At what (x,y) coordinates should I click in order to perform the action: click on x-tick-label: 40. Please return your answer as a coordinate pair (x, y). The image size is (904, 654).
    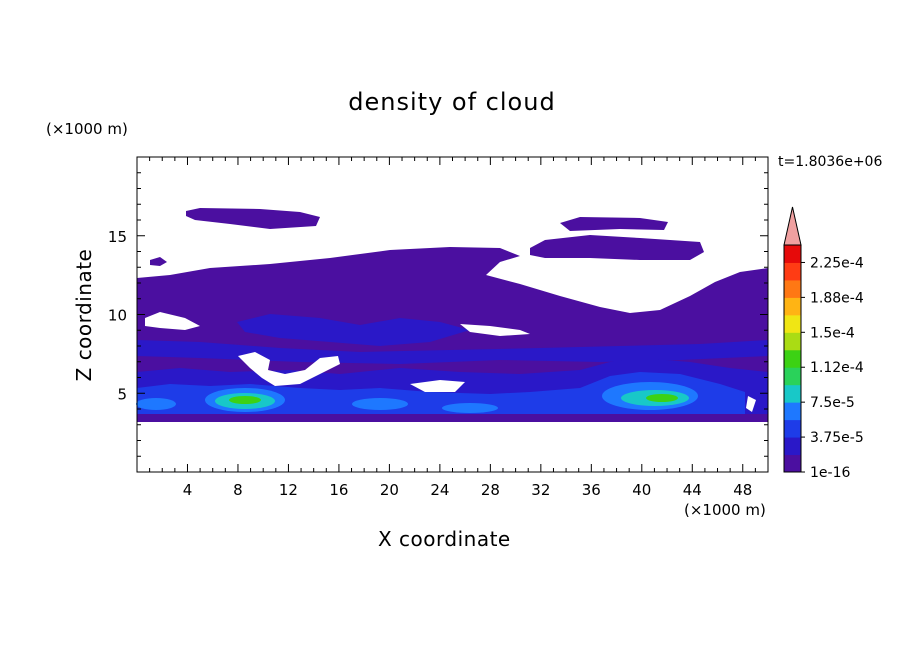
    Looking at the image, I should click on (641, 490).